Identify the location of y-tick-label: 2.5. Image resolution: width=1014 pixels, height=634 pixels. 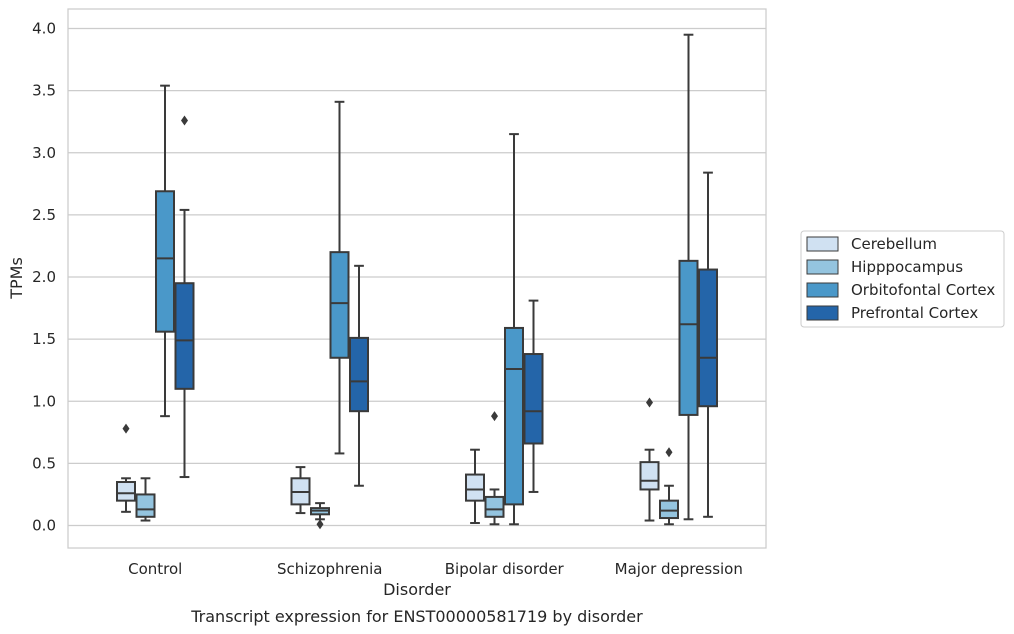
(44, 215).